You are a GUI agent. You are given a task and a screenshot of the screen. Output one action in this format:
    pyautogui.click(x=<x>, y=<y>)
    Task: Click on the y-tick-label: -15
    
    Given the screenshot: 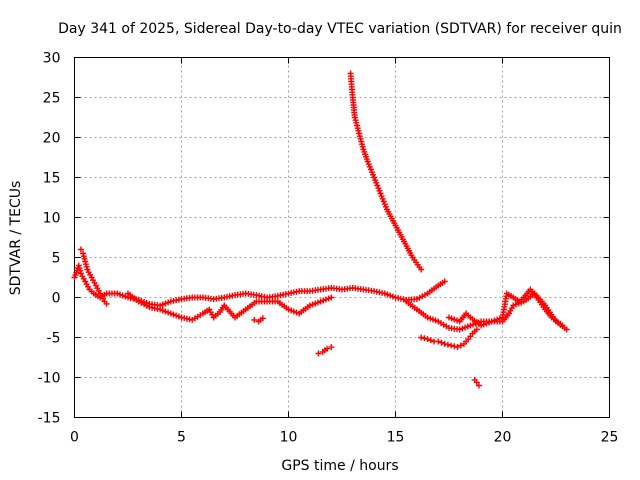 What is the action you would take?
    pyautogui.click(x=49, y=419)
    